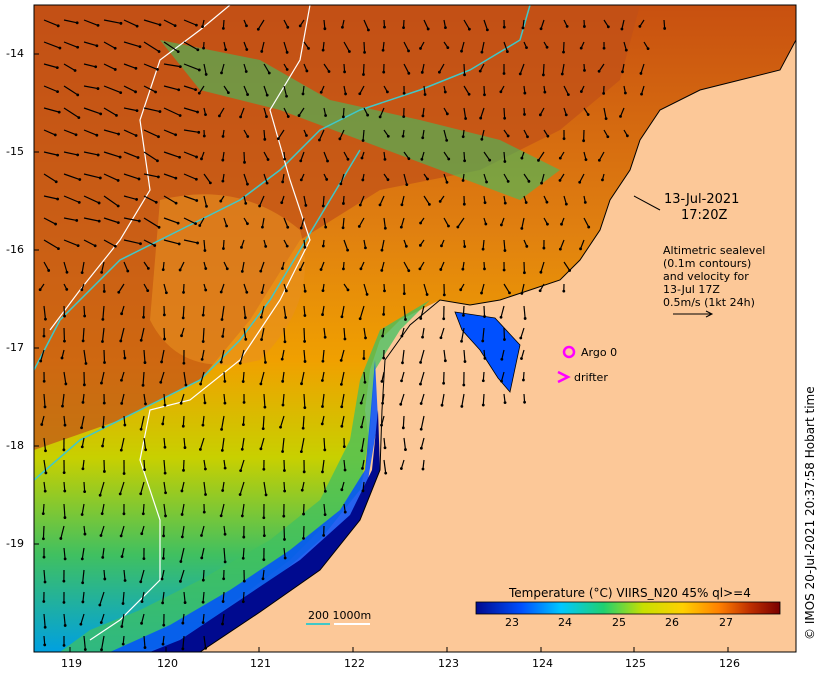 The width and height of the screenshot is (820, 680). I want to click on colorbar, so click(628, 608).